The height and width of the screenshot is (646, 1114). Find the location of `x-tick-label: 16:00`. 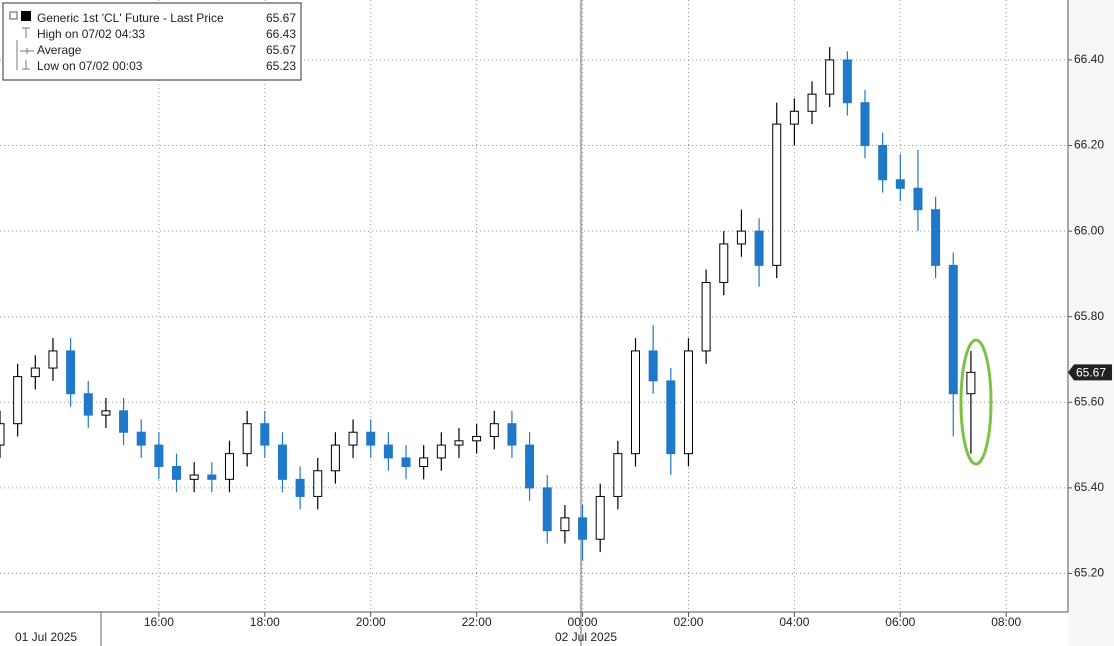

x-tick-label: 16:00 is located at coordinates (159, 622).